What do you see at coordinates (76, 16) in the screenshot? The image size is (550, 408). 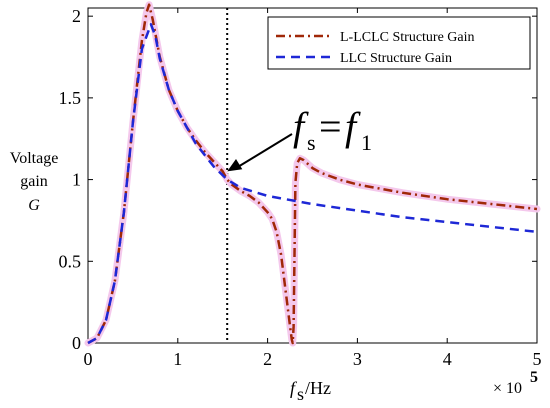 I see `y-tick-label: 2` at bounding box center [76, 16].